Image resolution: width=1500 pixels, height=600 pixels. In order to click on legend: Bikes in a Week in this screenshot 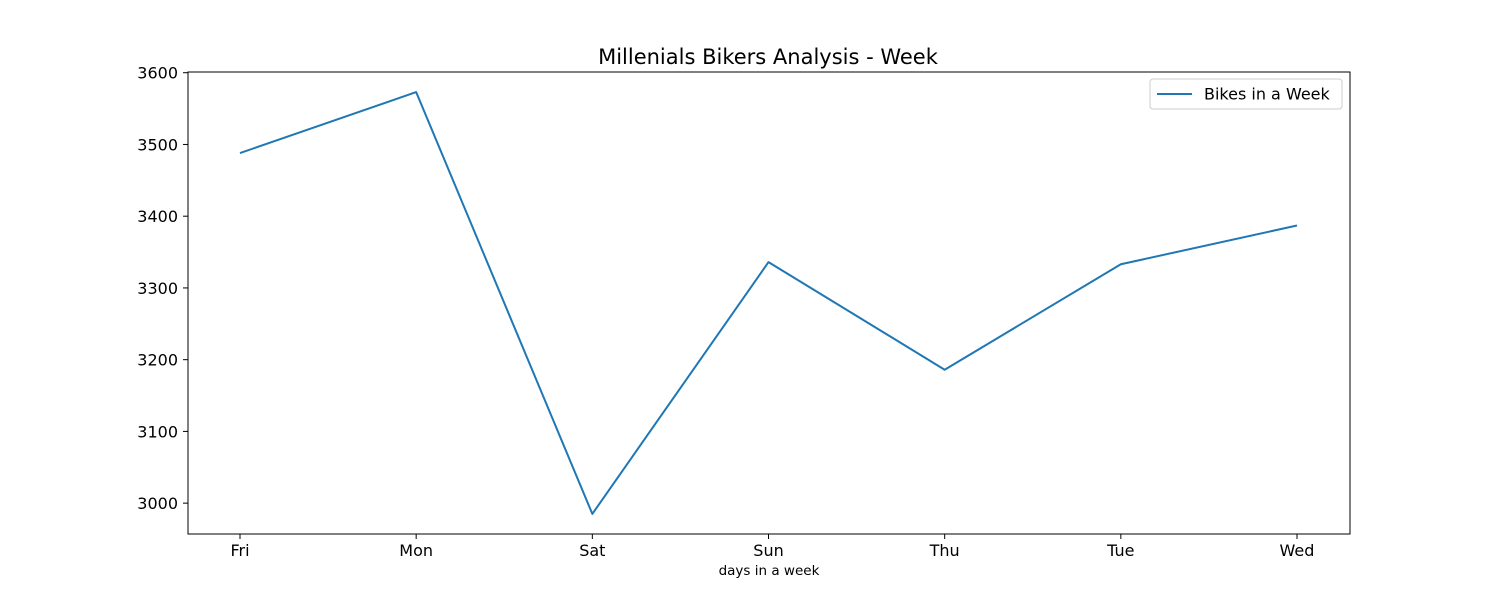, I will do `click(1246, 94)`.